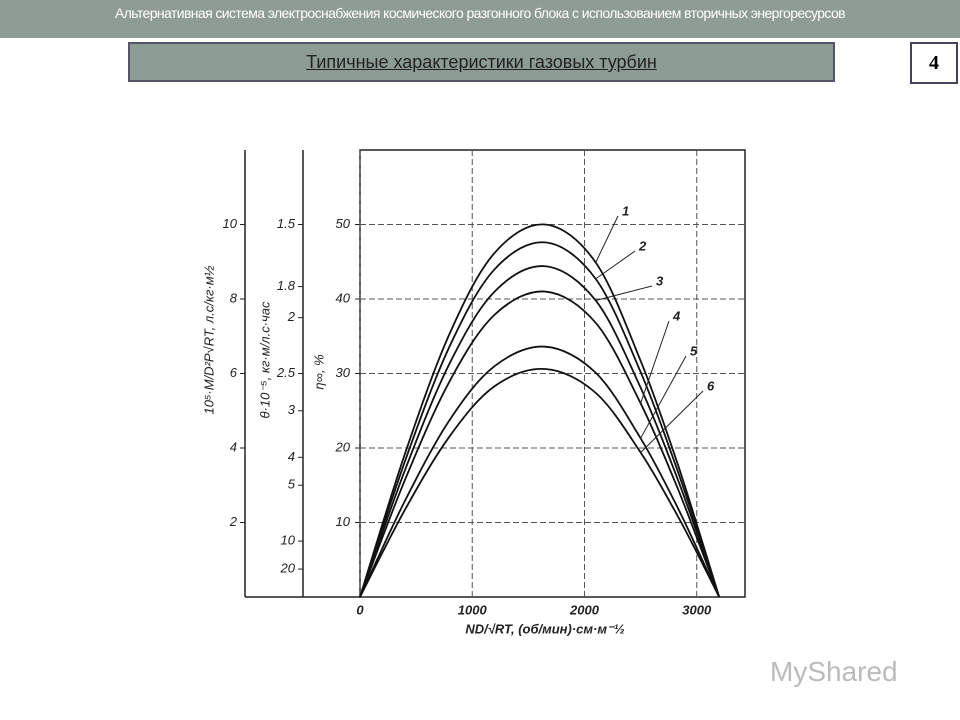 Image resolution: width=960 pixels, height=720 pixels. I want to click on y3-tick-label: 10, so click(288, 540).